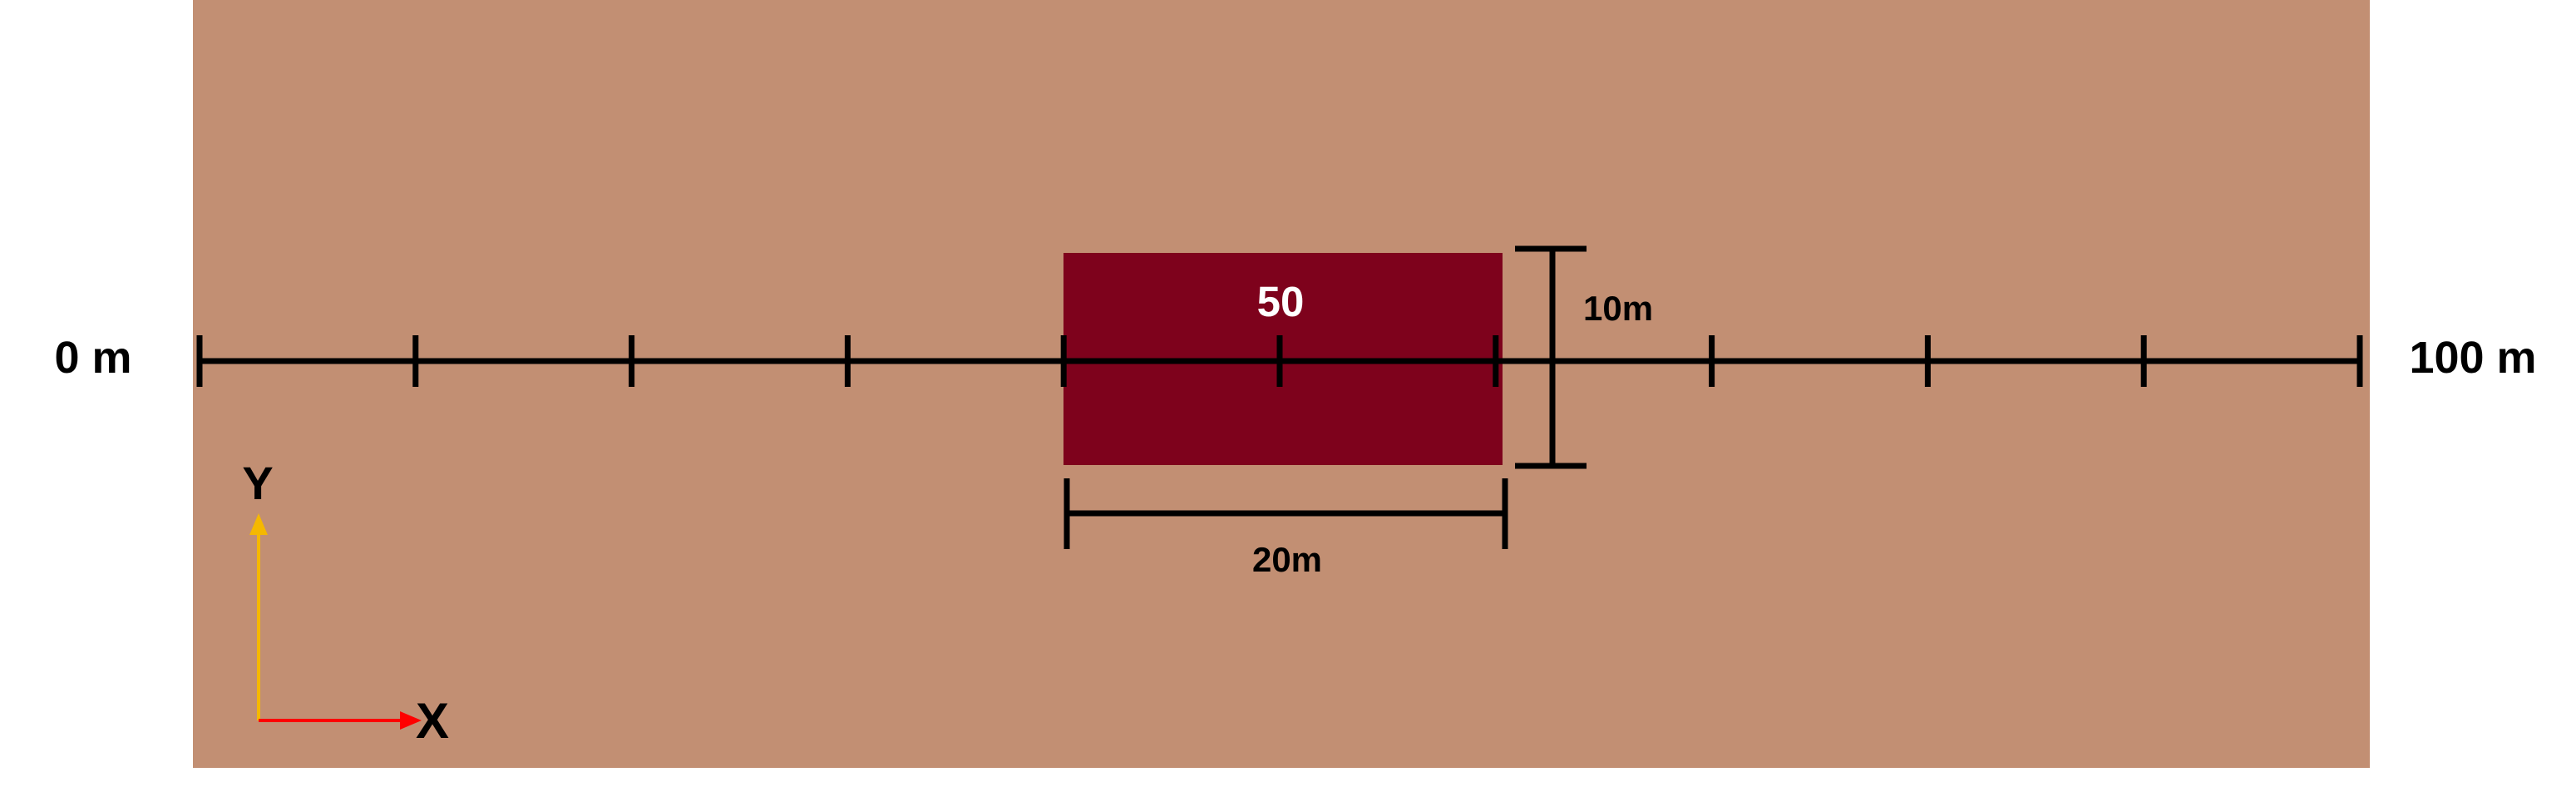 The width and height of the screenshot is (2576, 792). What do you see at coordinates (411, 720) in the screenshot?
I see `x-axis-arrowhead` at bounding box center [411, 720].